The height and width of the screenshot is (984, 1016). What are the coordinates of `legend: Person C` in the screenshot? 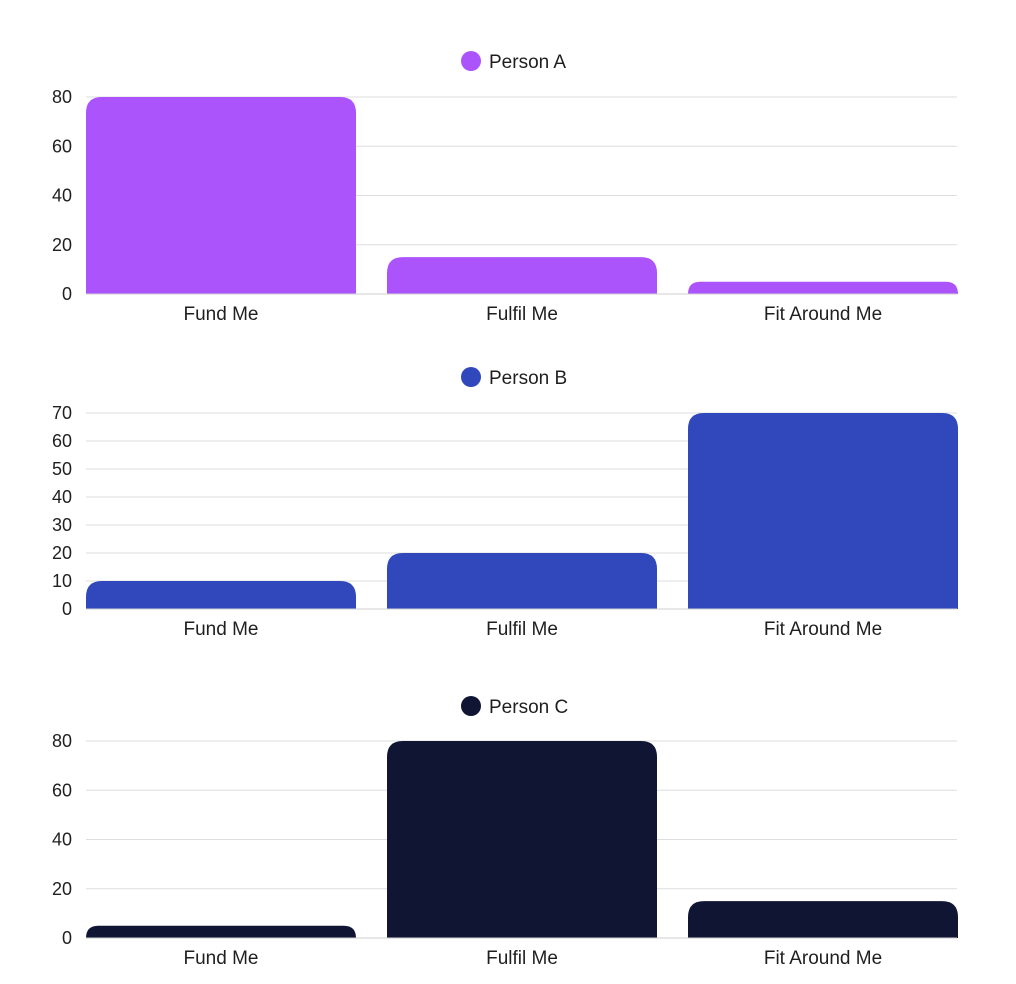 It's located at (514, 707).